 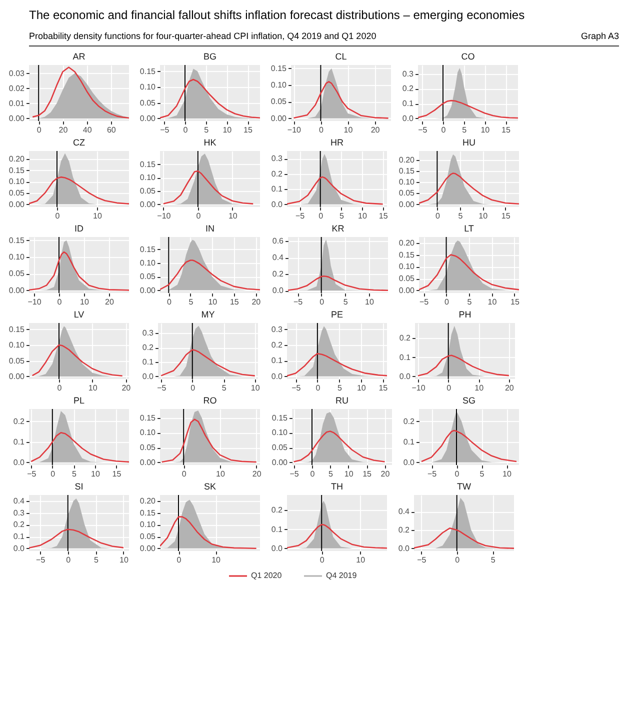 What do you see at coordinates (468, 57) in the screenshot?
I see `chart-title: CO` at bounding box center [468, 57].